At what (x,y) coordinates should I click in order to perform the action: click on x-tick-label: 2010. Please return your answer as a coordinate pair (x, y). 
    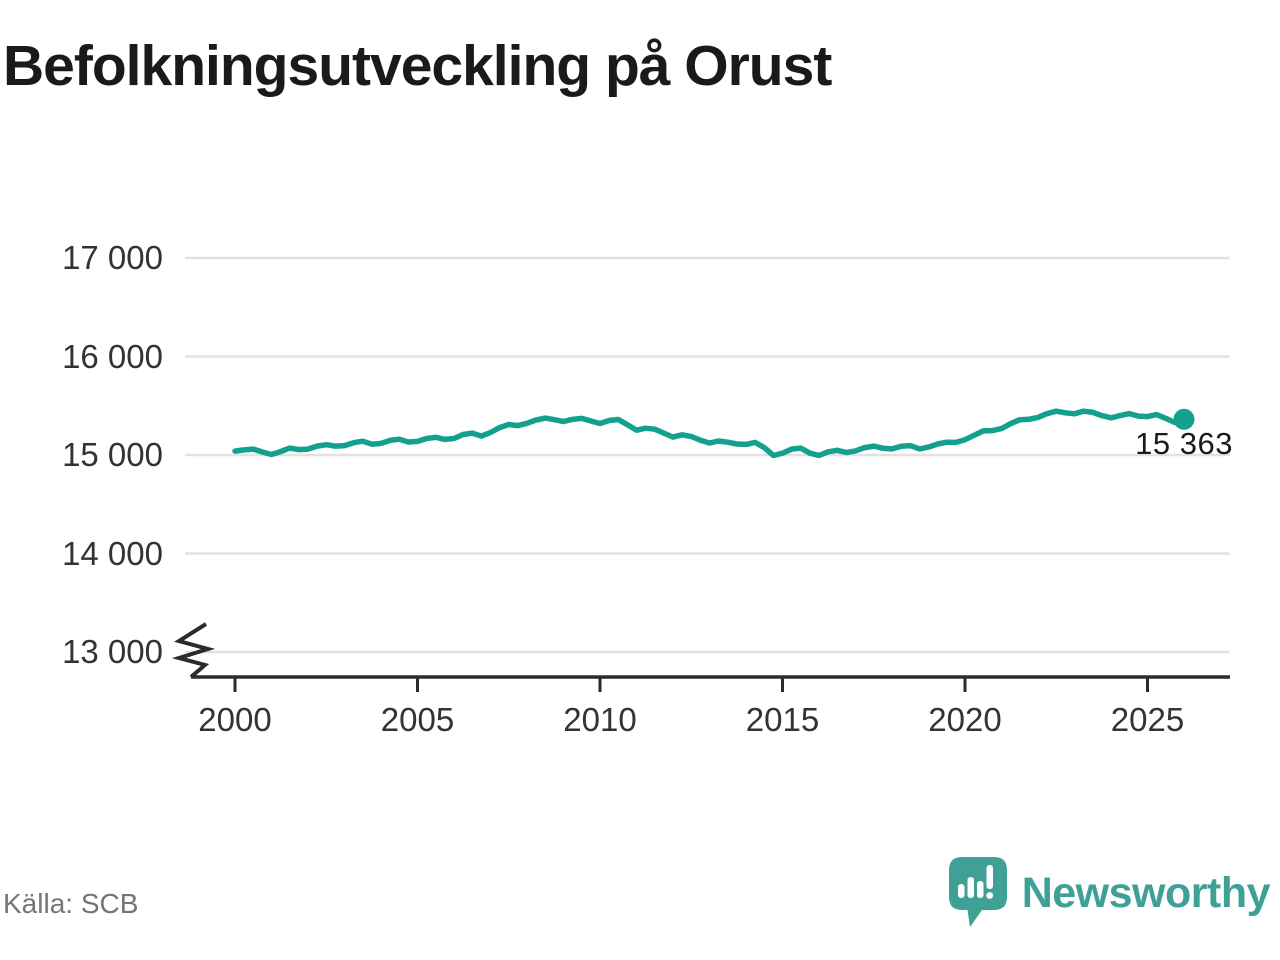
    Looking at the image, I should click on (600, 719).